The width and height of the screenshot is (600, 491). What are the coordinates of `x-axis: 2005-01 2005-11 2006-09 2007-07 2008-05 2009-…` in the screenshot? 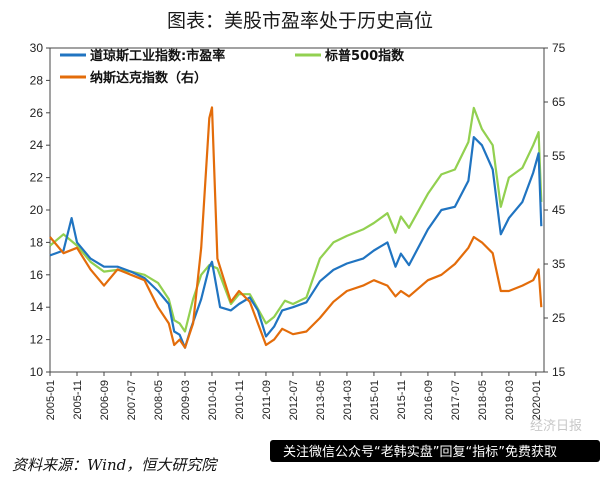 It's located at (294, 396).